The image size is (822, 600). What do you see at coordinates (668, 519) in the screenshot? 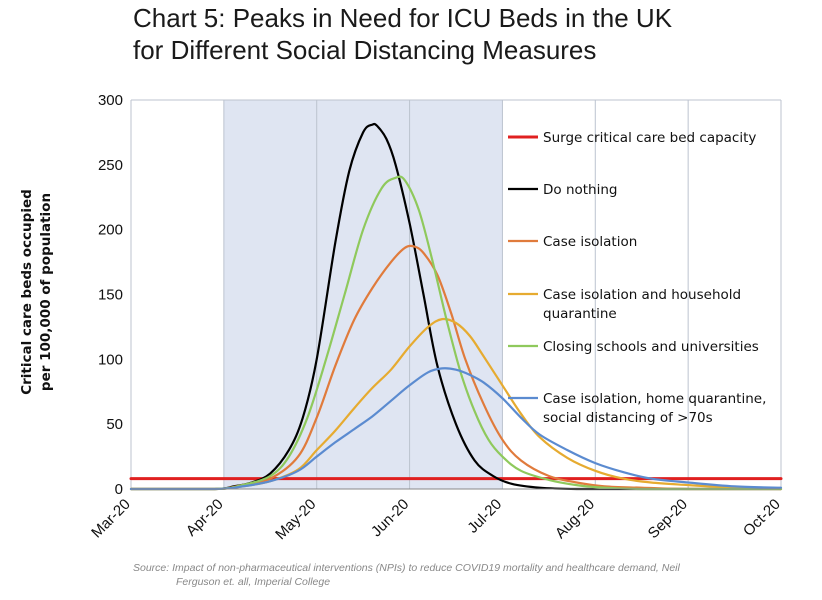
I see `x-tick-label-sep-20: Sep-20` at bounding box center [668, 519].